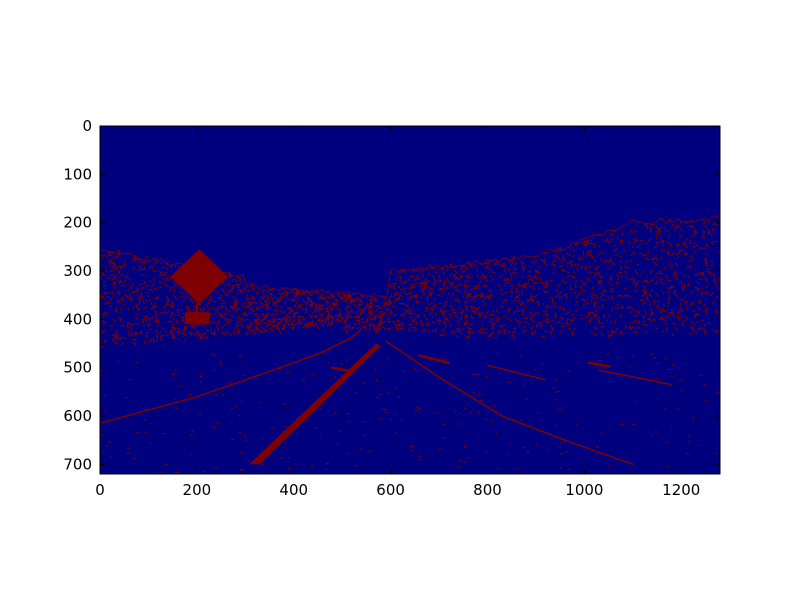 Image resolution: width=800 pixels, height=600 pixels. Describe the element at coordinates (197, 490) in the screenshot. I see `x-tick-label: 200` at that location.